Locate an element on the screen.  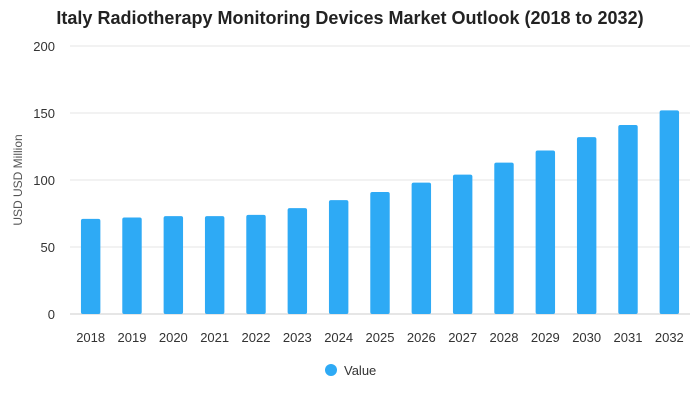
y-axis-tick-labels: 0 50 100 150 200 is located at coordinates (44, 180).